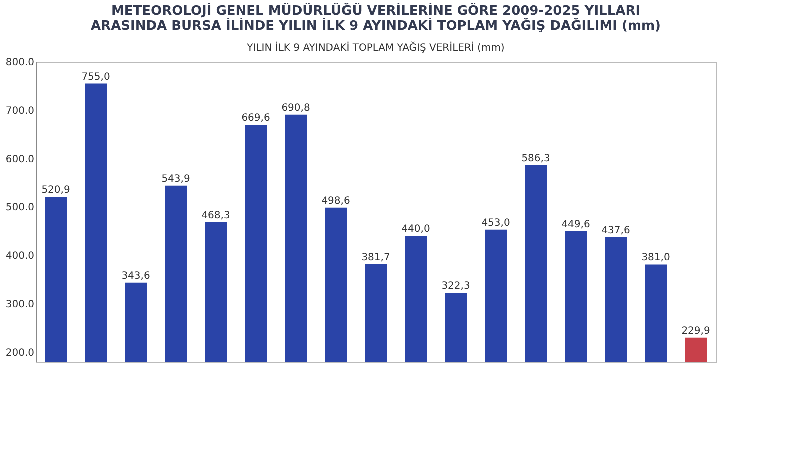 The image size is (800, 450). I want to click on data-label: 343,6, so click(136, 276).